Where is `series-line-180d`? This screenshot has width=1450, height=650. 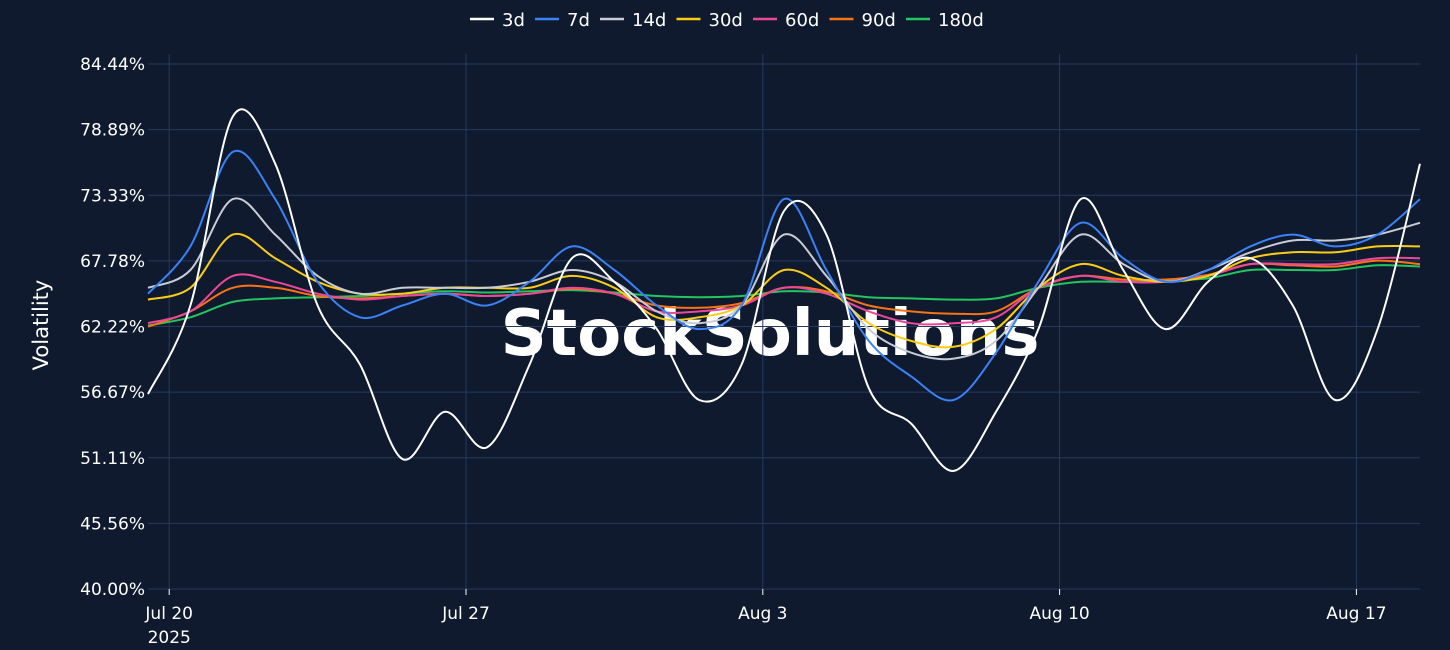 series-line-180d is located at coordinates (784, 295).